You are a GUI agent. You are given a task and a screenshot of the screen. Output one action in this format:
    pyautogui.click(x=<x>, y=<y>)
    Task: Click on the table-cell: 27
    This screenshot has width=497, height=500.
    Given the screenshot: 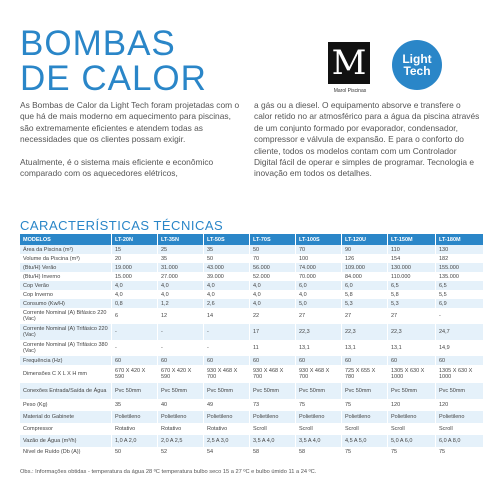 What is the action you would take?
    pyautogui.click(x=319, y=316)
    